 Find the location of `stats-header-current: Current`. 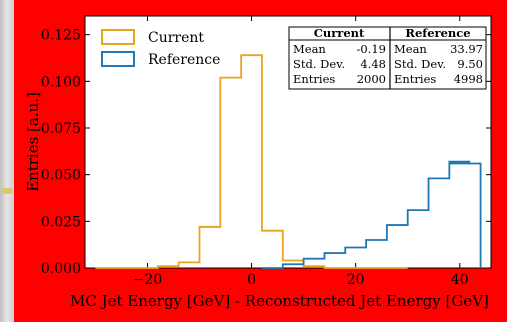

stats-header-current: Current is located at coordinates (339, 33).